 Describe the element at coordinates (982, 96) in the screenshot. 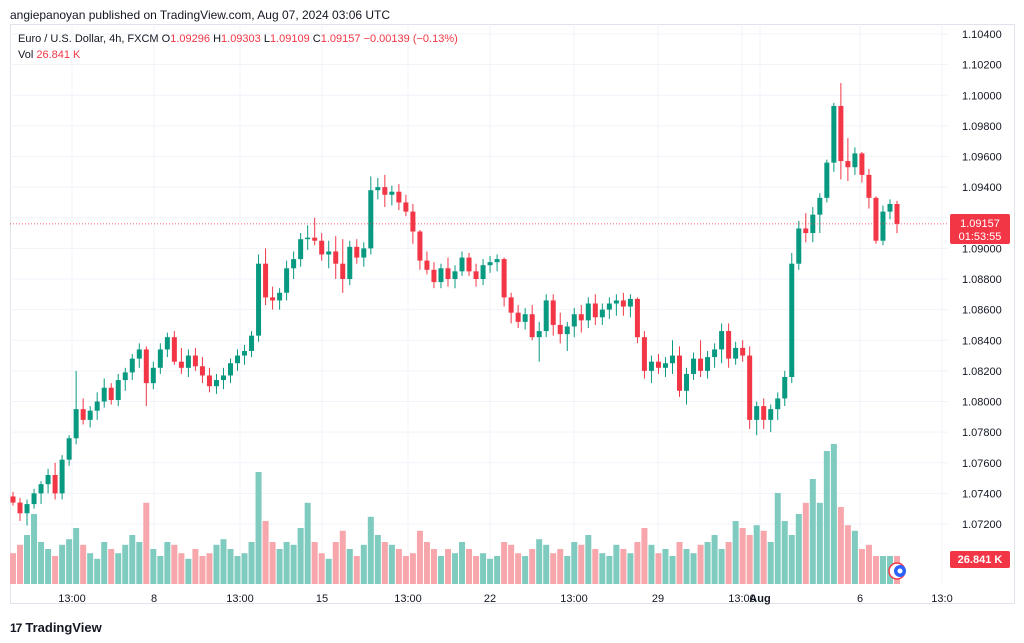

I see `y-tick-label: 1.10000` at that location.